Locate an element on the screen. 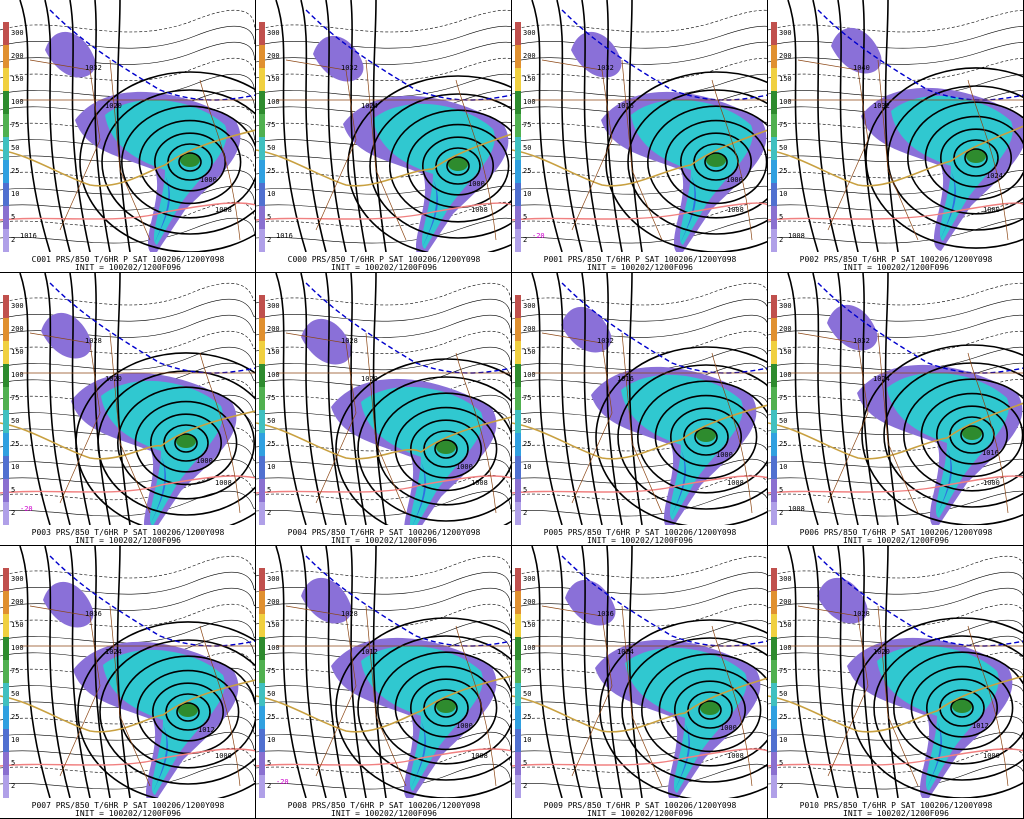 The height and width of the screenshot is (819, 1024). colorbar-label: 2 is located at coordinates (781, 513).